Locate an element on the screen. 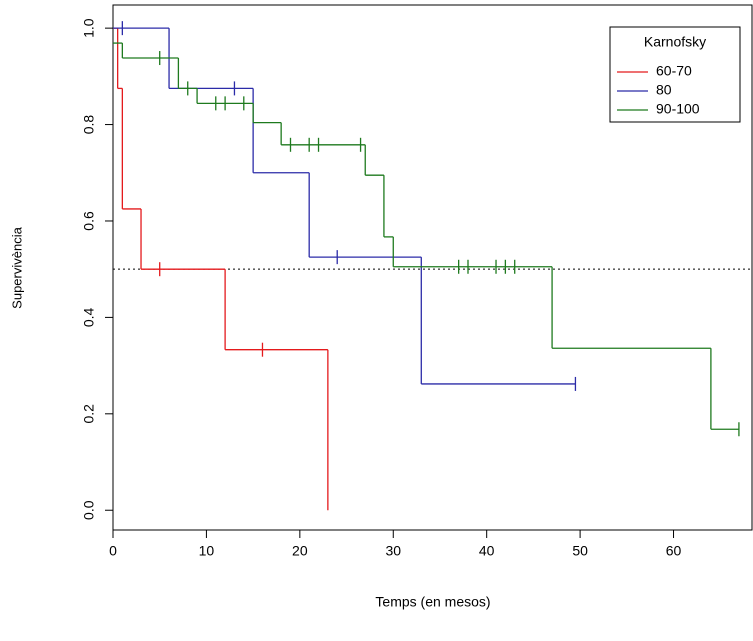  x-tick-label: 20 is located at coordinates (300, 551).